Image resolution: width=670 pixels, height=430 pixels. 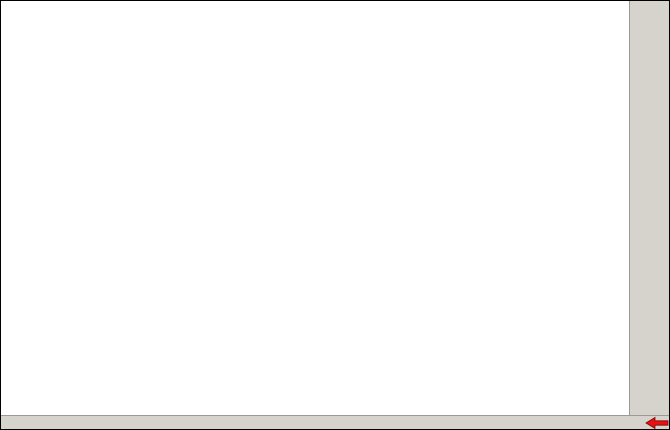 What do you see at coordinates (649, 208) in the screenshot?
I see `y-axis-gutter` at bounding box center [649, 208].